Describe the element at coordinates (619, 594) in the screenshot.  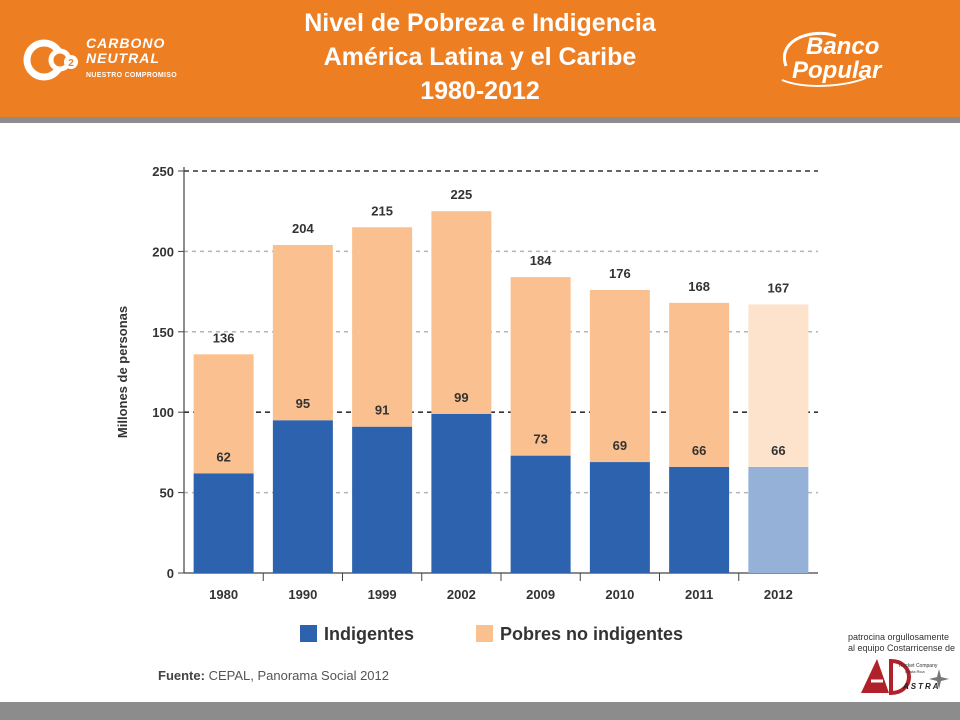
I see `x-tick-label: 2010` at that location.